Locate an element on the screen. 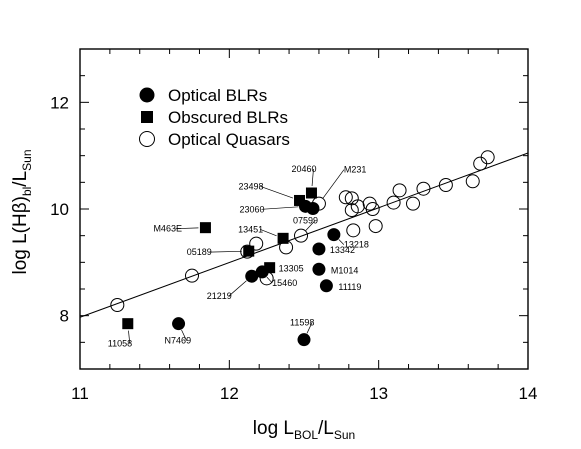  y-axis-label: log L(Hβ)bl/LSun is located at coordinates (22, 211).